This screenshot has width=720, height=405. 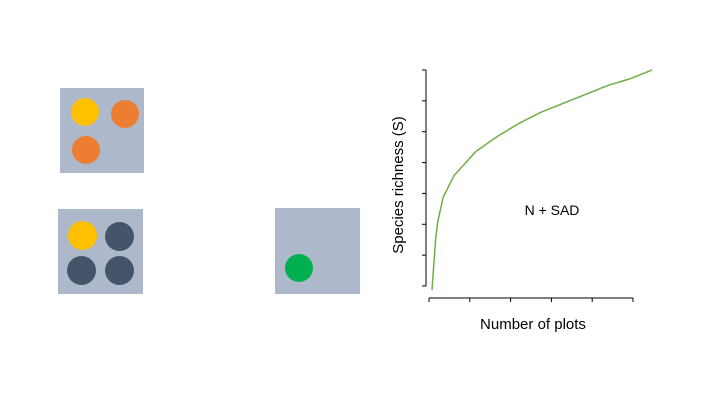 What do you see at coordinates (533, 324) in the screenshot?
I see `x-axis-label: Number of plots` at bounding box center [533, 324].